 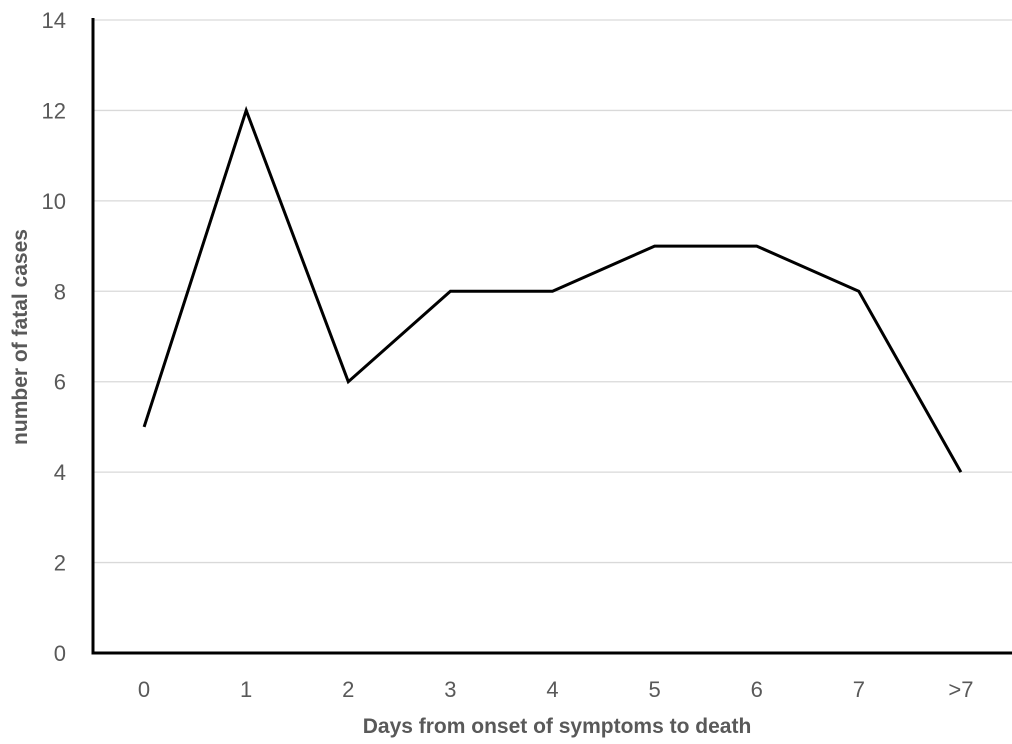 What do you see at coordinates (60, 563) in the screenshot?
I see `y-tick-label: 2` at bounding box center [60, 563].